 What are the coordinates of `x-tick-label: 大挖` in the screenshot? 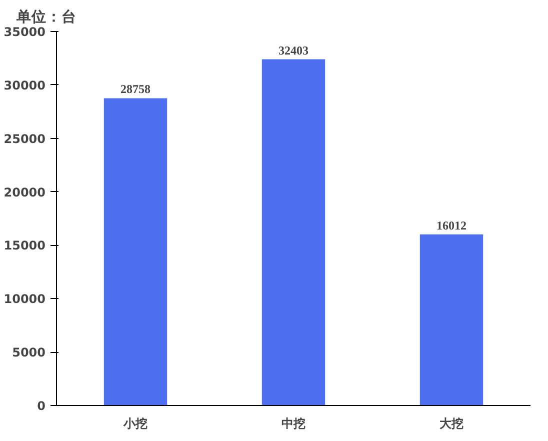 It's located at (452, 423).